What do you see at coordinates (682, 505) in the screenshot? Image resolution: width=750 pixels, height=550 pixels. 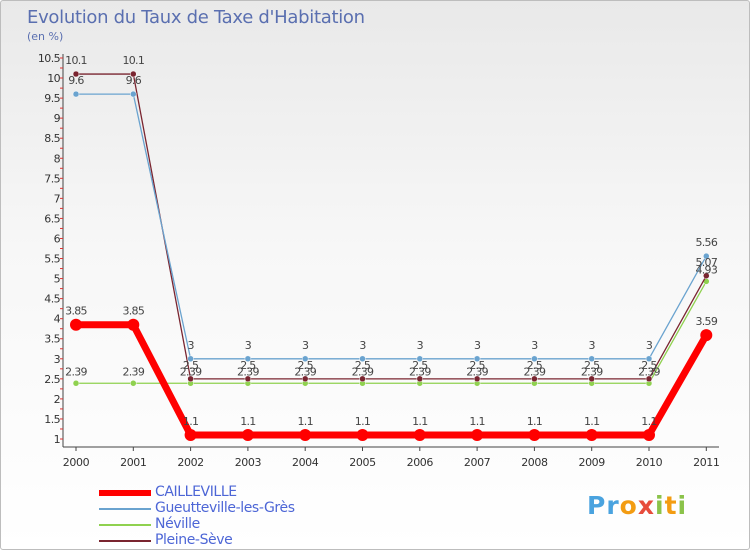 I see `logo-letter: i` at bounding box center [682, 505].